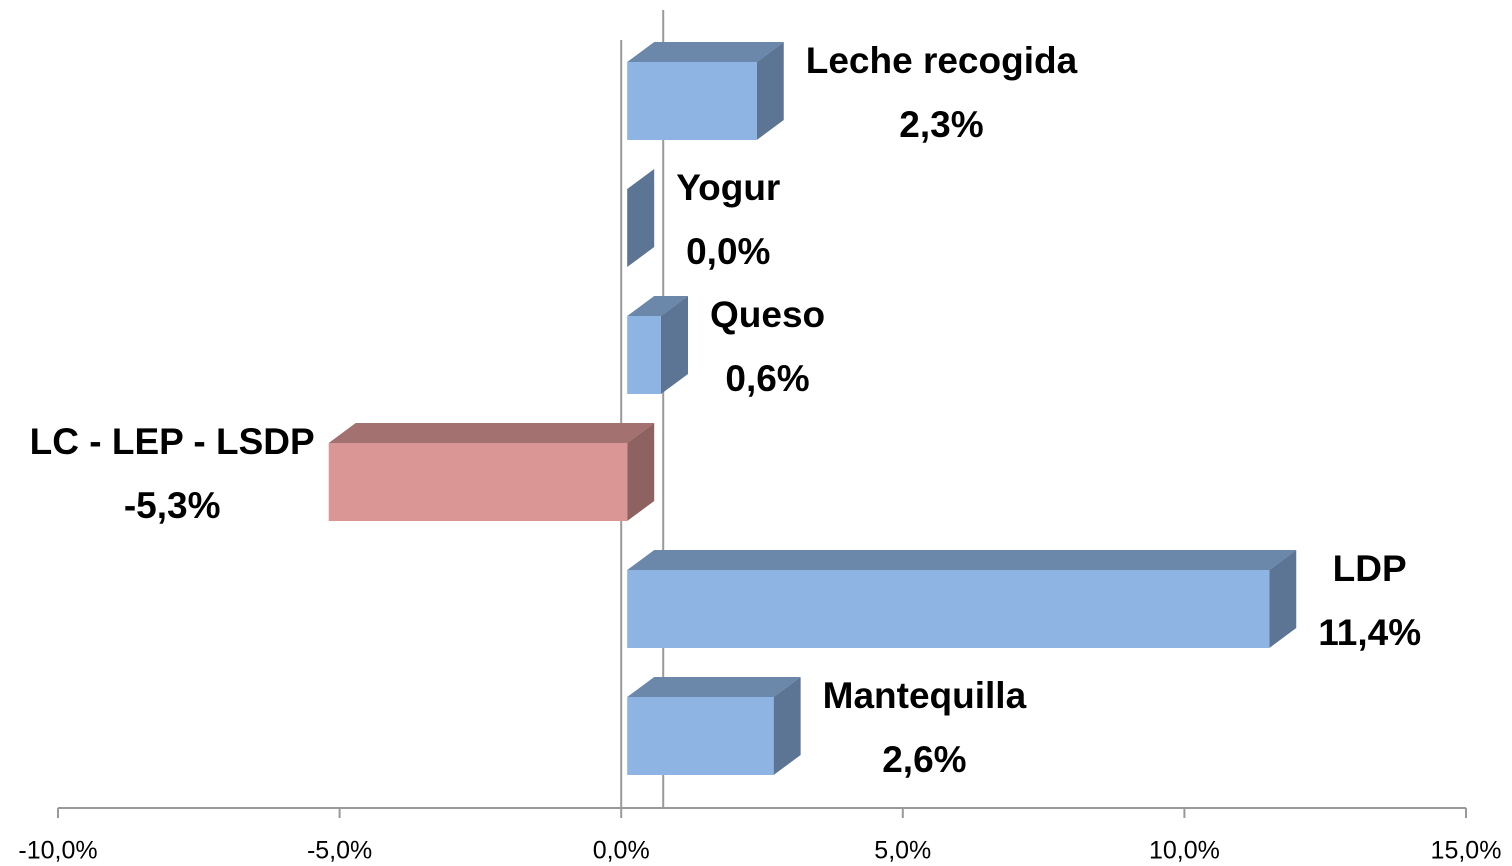 This screenshot has height=866, width=1512. I want to click on category-label: LDP, so click(1370, 568).